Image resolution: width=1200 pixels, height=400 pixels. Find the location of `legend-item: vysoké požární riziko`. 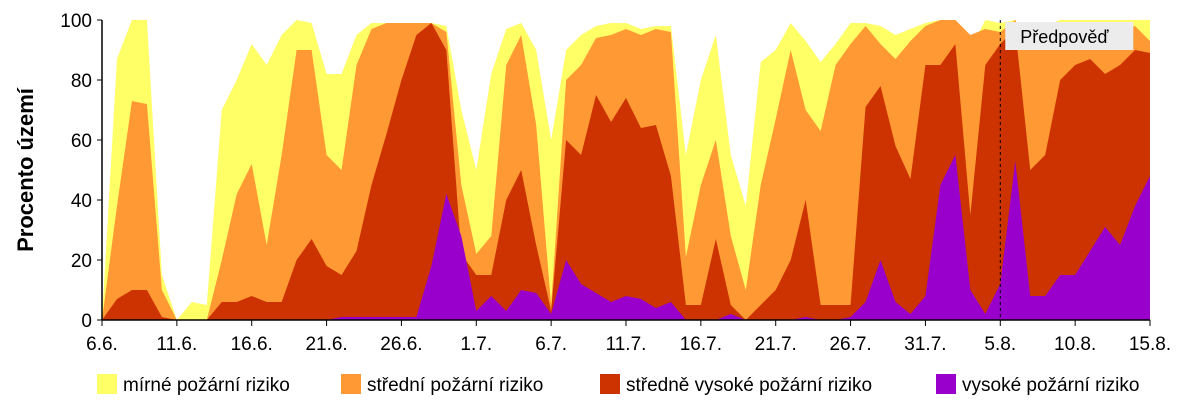

legend-item: vysoké požární riziko is located at coordinates (1037, 385).